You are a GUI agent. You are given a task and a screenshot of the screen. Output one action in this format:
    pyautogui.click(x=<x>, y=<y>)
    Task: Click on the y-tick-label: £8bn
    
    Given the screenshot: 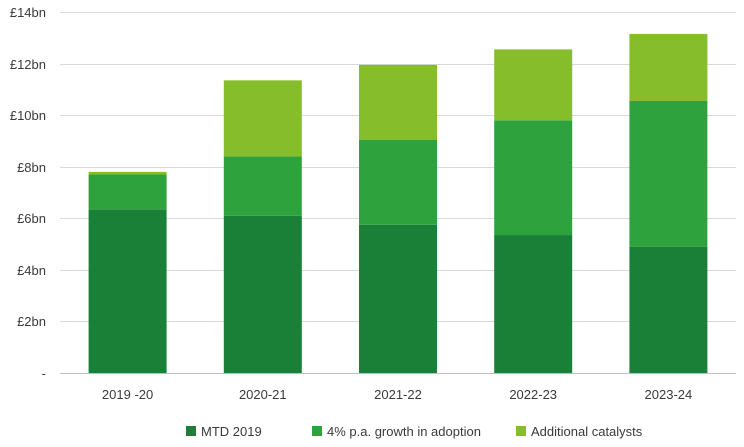 What is the action you would take?
    pyautogui.click(x=31, y=167)
    